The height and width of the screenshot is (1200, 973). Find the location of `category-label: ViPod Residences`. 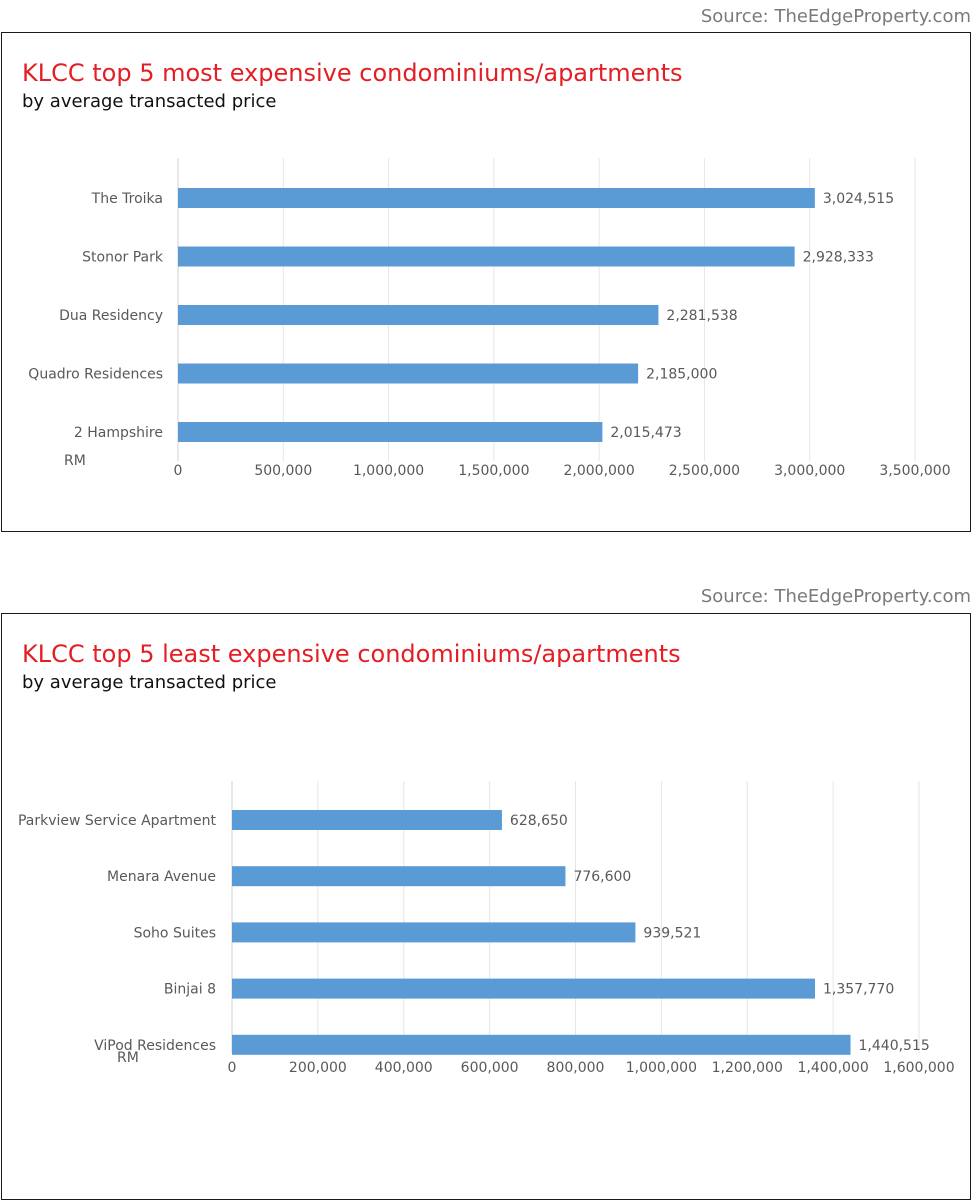

category-label: ViPod Residences is located at coordinates (155, 1046).